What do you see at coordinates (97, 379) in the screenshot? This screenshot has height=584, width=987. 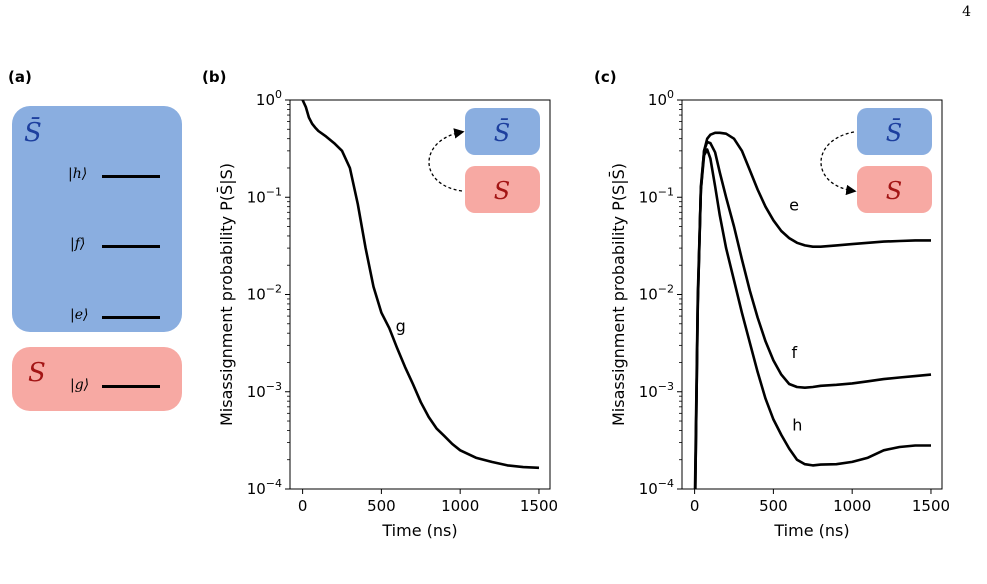 I see `s-box` at bounding box center [97, 379].